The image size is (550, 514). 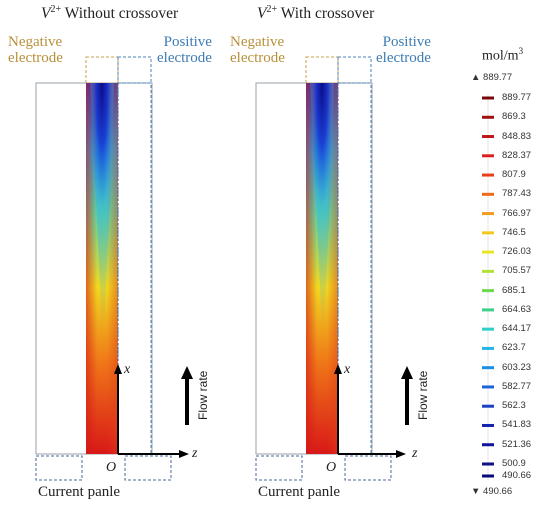 What do you see at coordinates (492, 77) in the screenshot?
I see `colorbar-max-label: ▲ 889.77` at bounding box center [492, 77].